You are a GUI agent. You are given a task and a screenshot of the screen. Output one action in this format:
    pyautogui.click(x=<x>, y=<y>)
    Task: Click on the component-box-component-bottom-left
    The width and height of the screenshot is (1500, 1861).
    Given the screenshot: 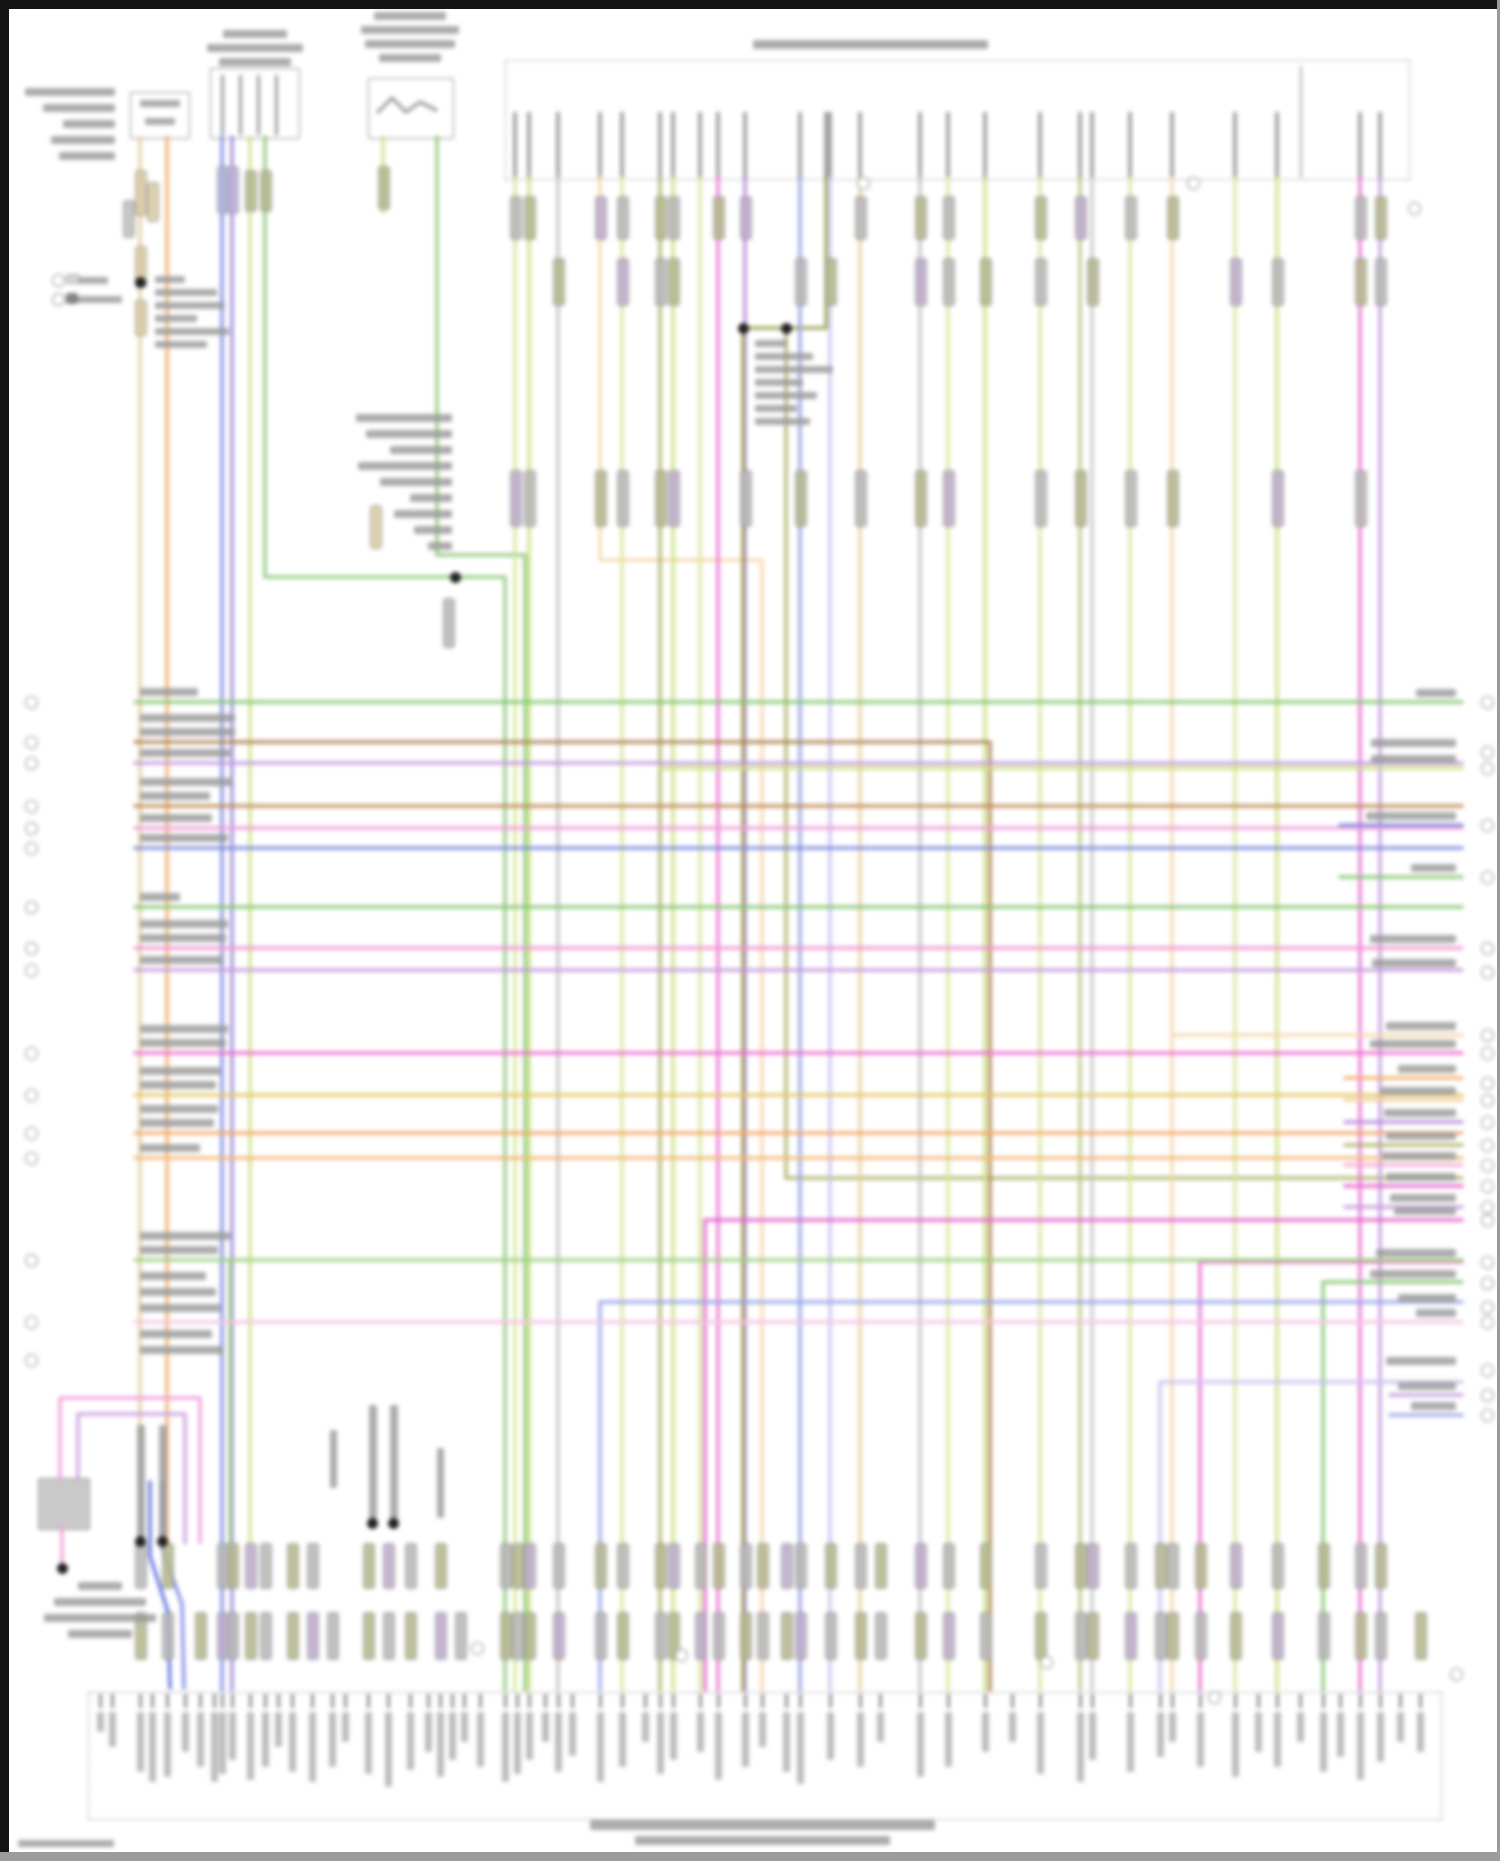 What is the action you would take?
    pyautogui.click(x=64, y=1504)
    